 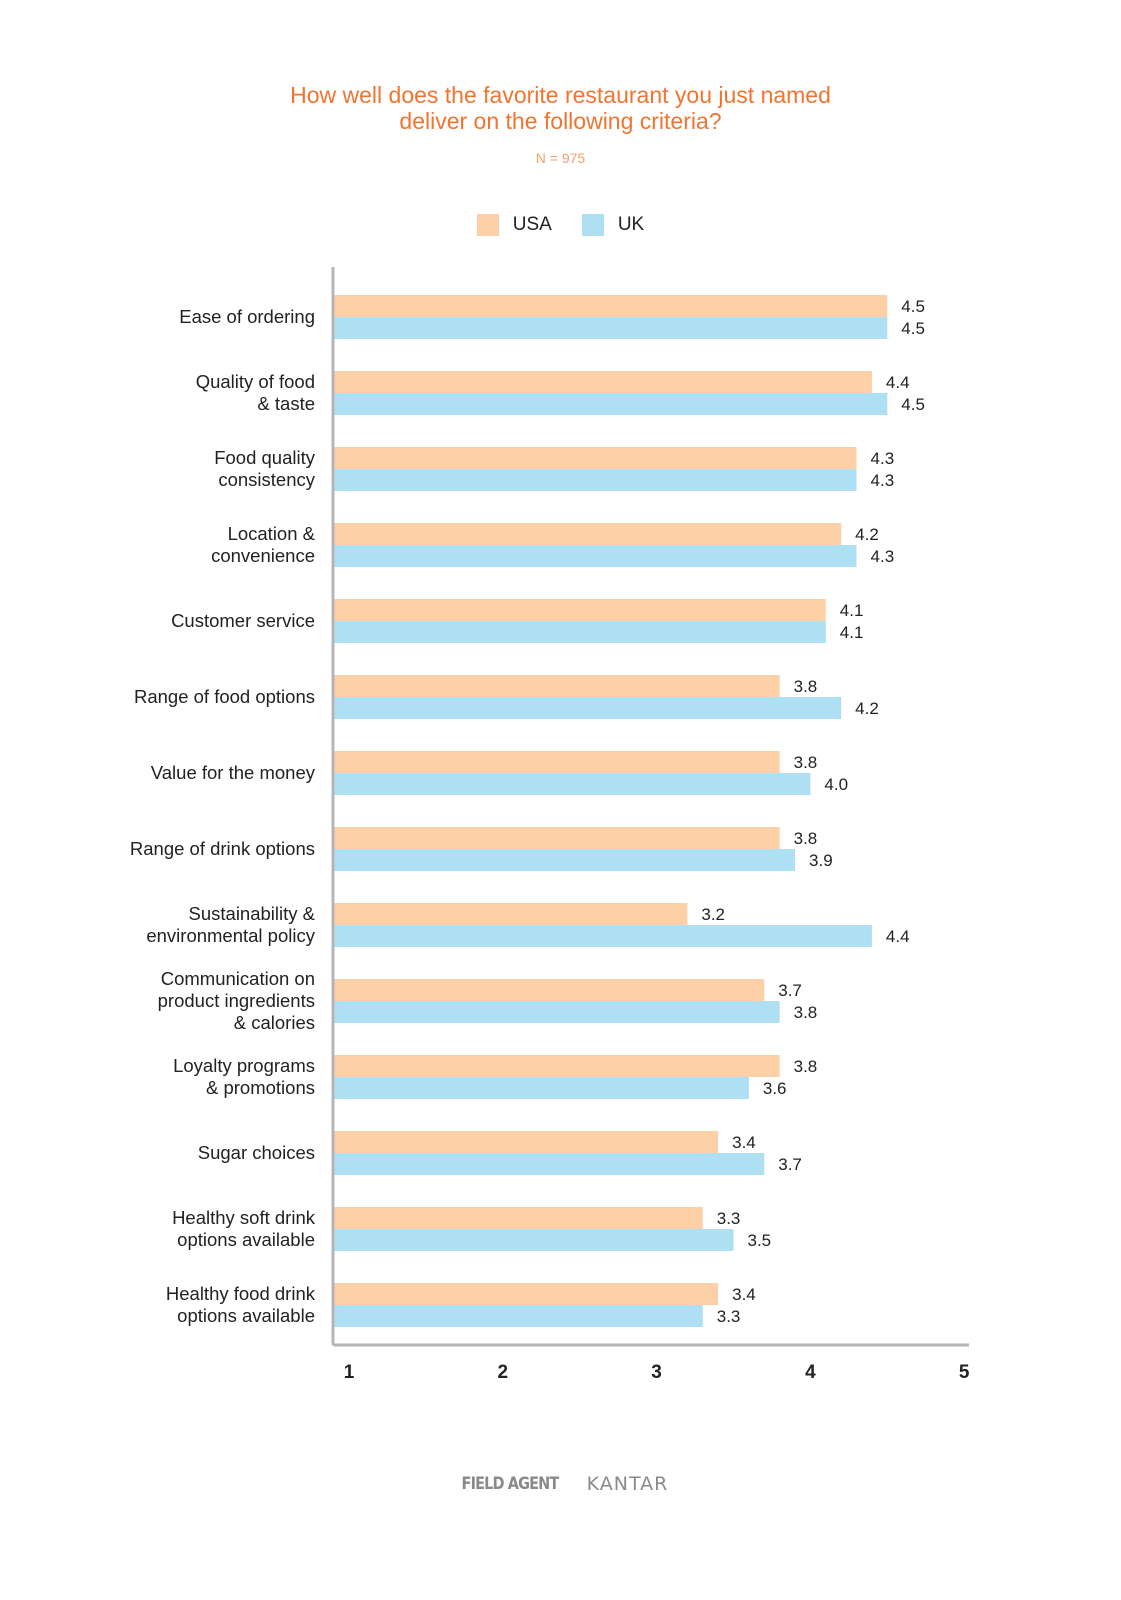 What do you see at coordinates (560, 158) in the screenshot?
I see `chart-subtitle: N = 975` at bounding box center [560, 158].